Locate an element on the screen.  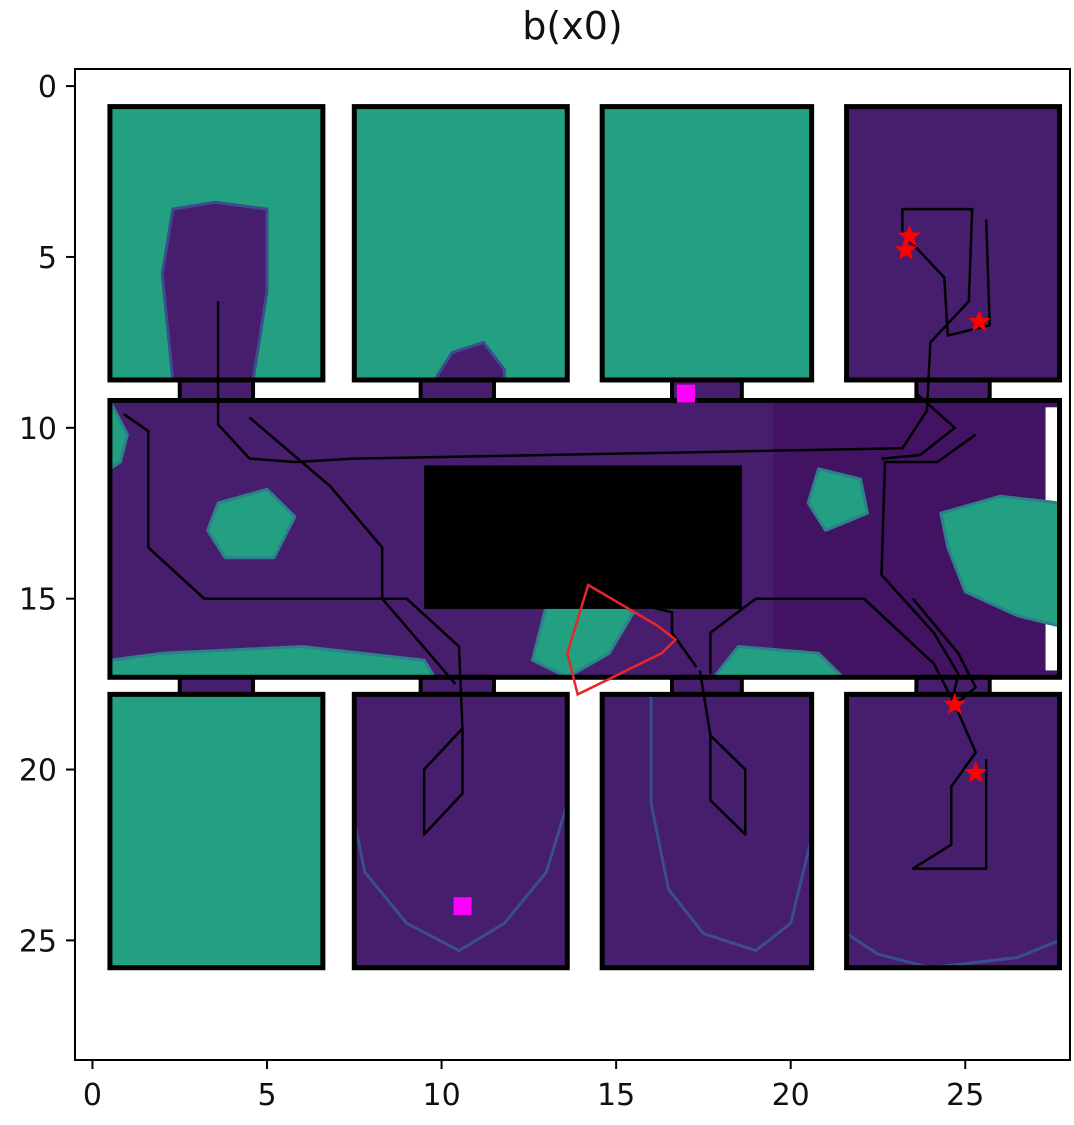
room-bottom-1-wall is located at coordinates (216, 831).